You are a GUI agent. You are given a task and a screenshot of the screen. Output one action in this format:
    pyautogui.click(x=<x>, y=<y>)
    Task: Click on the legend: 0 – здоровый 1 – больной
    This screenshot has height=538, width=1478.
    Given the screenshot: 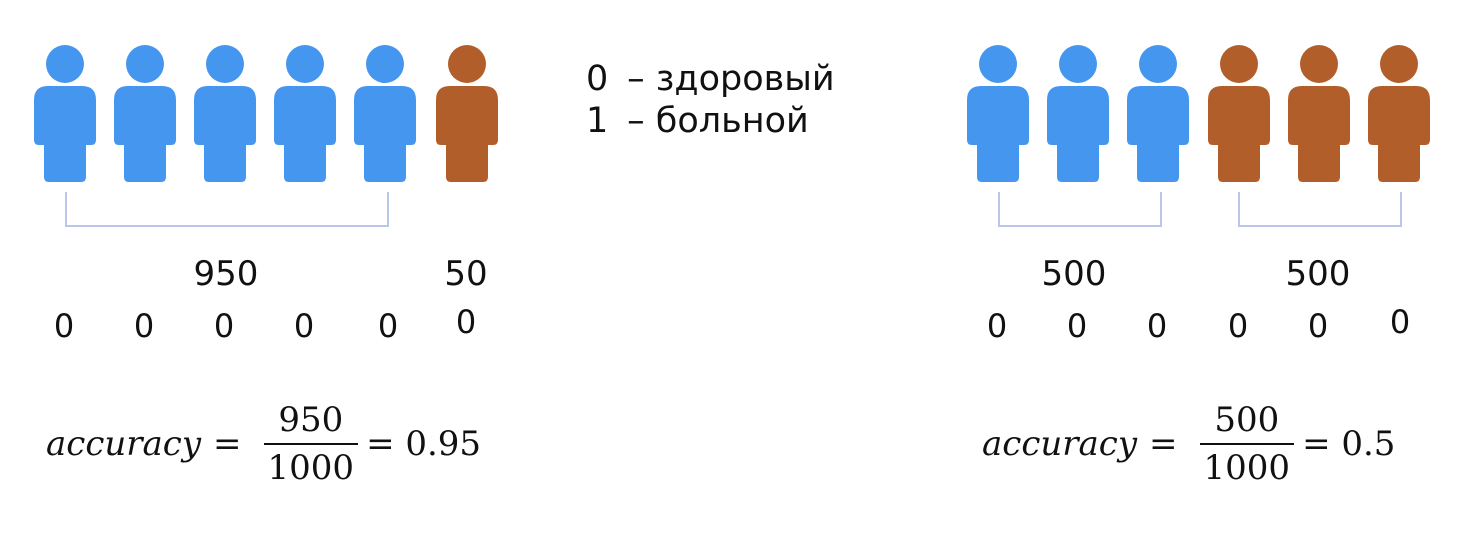 What is the action you would take?
    pyautogui.click(x=710, y=100)
    